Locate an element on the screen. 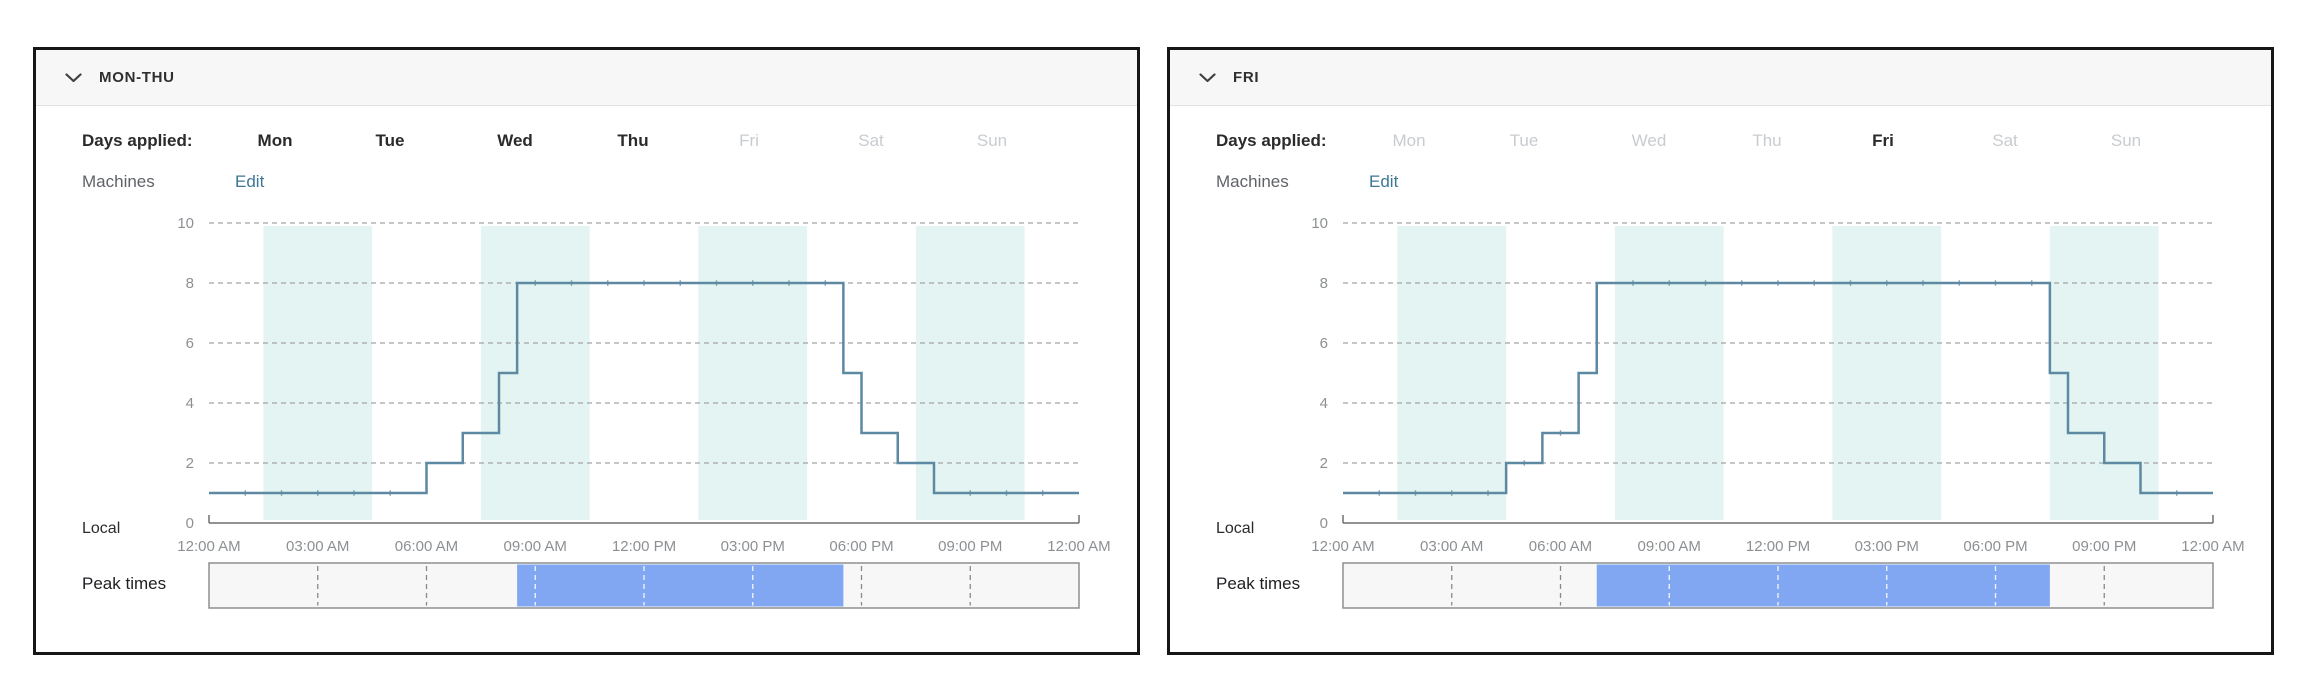  panel-fri-collapse-header: FRI is located at coordinates (1720, 78).